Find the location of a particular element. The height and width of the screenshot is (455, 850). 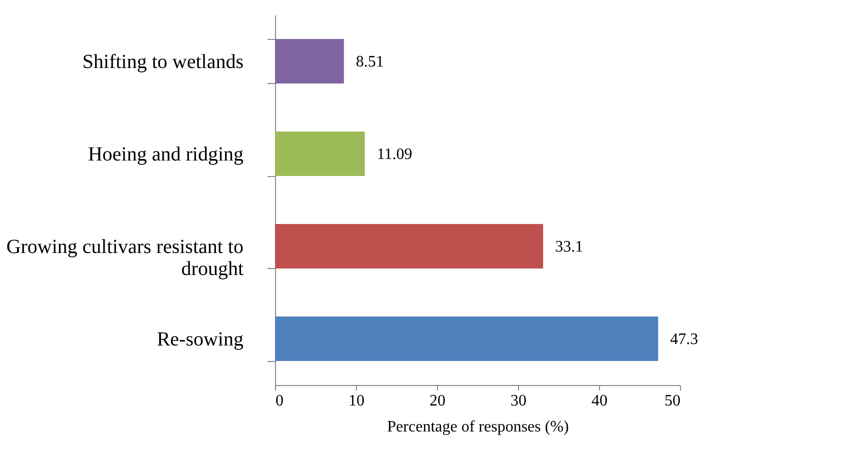

x-tick-label: 0 is located at coordinates (280, 401).